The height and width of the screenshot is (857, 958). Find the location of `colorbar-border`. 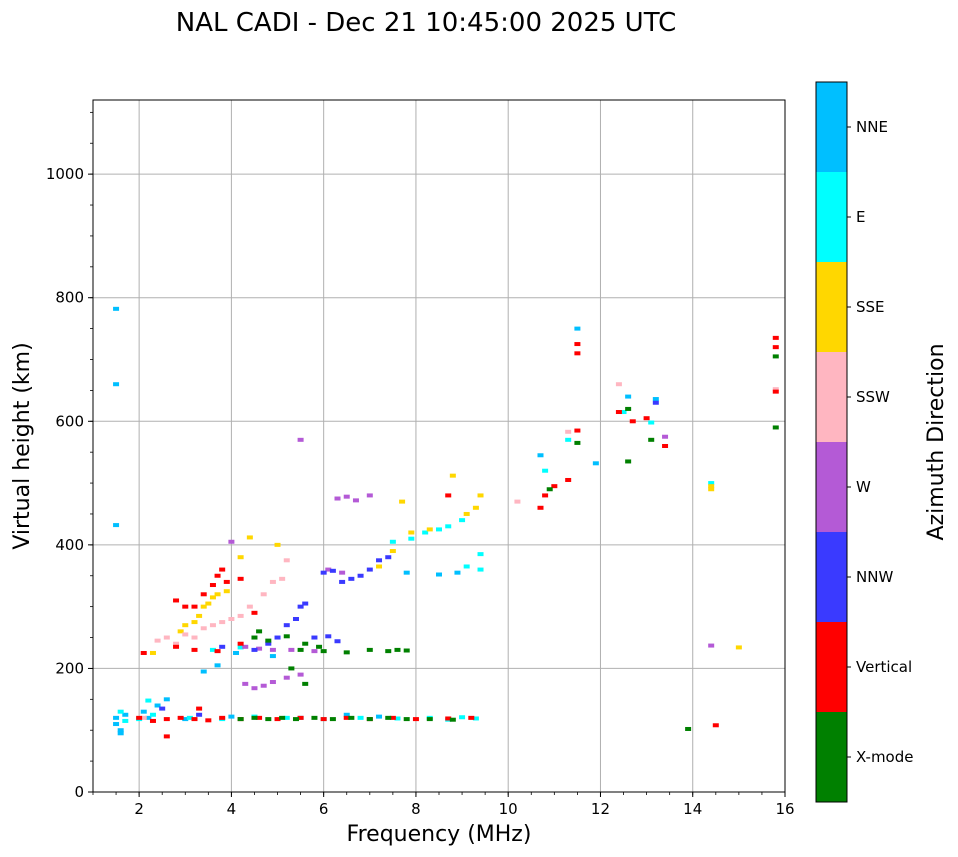

colorbar-border is located at coordinates (831, 442).